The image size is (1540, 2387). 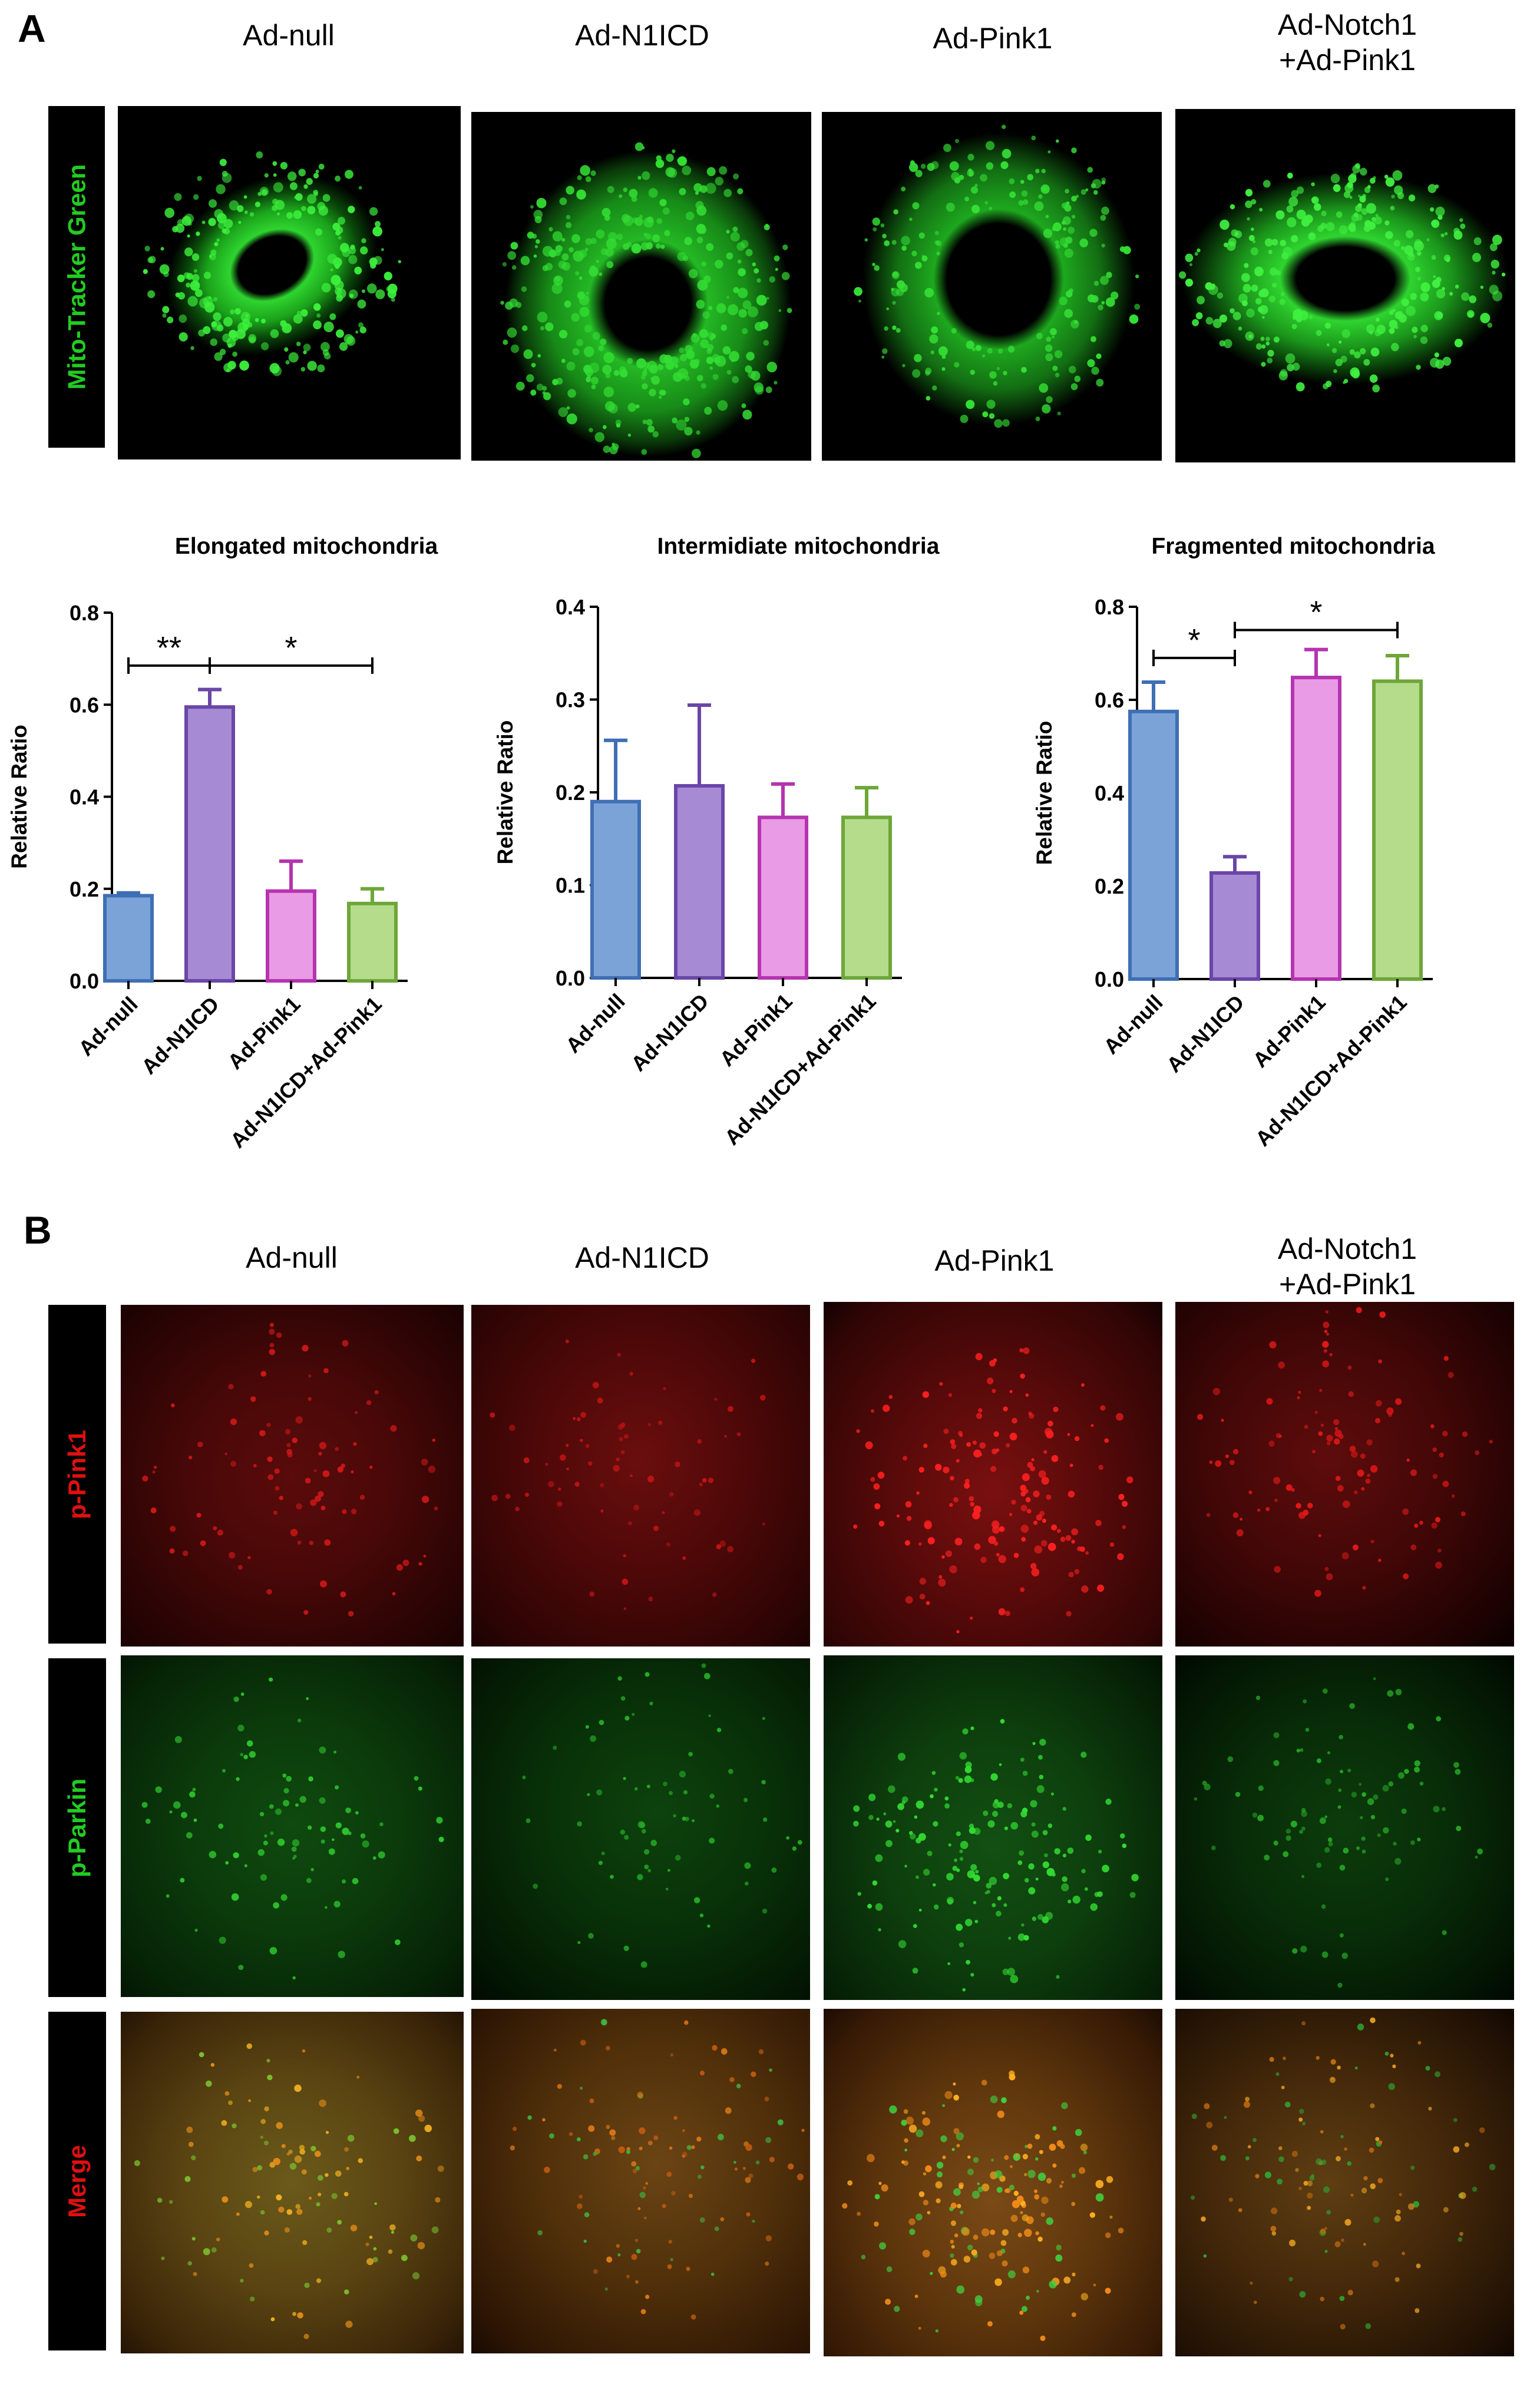 I want to click on panel-a-column-label-4: Ad-Notch1 +Ad-Pink1, so click(x=1347, y=43).